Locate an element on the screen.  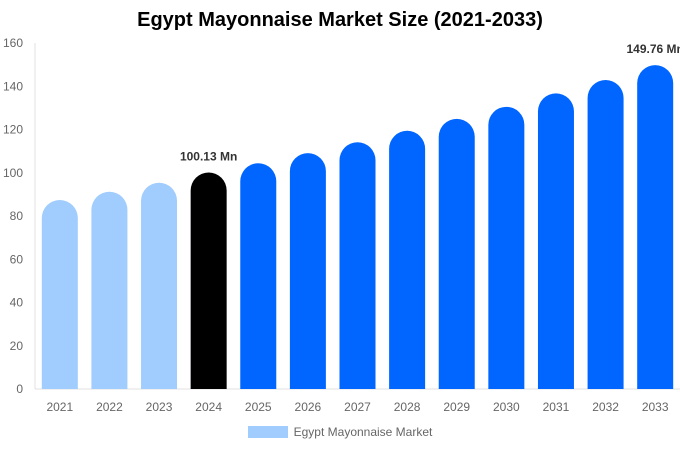
y-tick-label: 100 is located at coordinates (13, 173).